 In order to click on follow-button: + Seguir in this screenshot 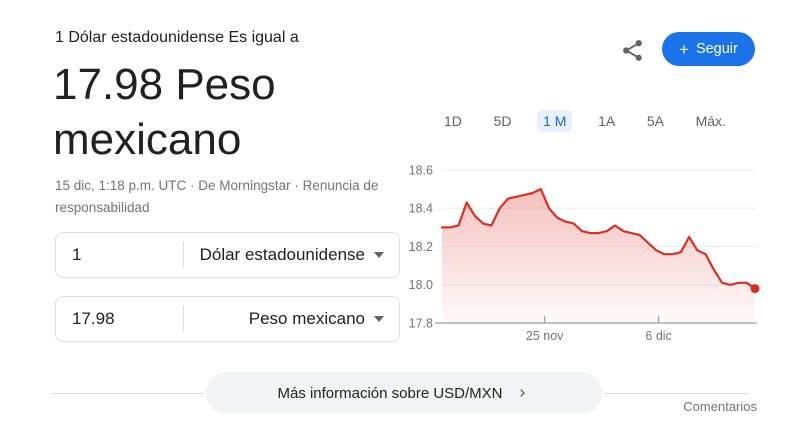, I will do `click(708, 49)`.